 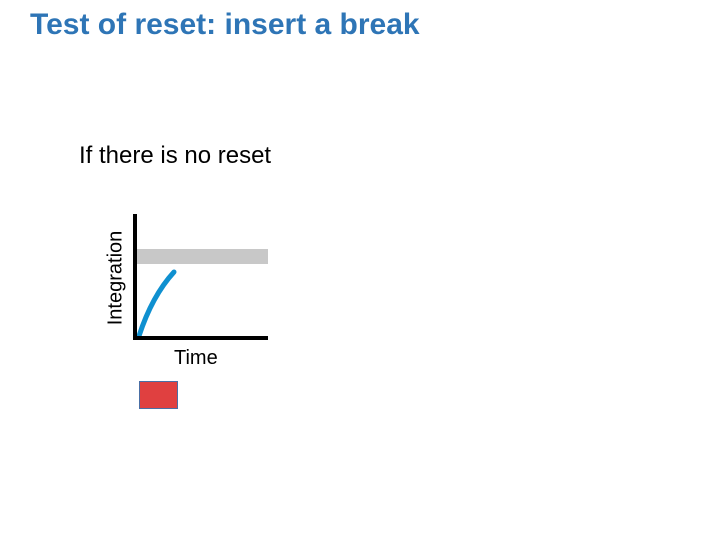 What do you see at coordinates (156, 304) in the screenshot?
I see `integration-curve` at bounding box center [156, 304].